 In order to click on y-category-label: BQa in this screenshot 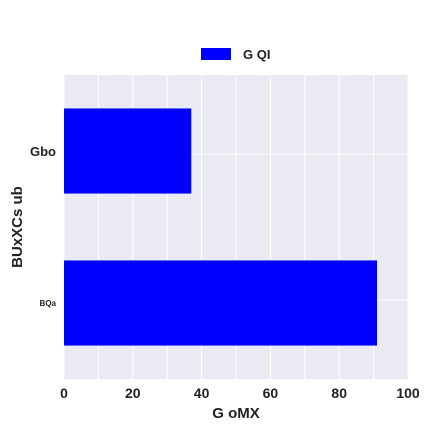, I will do `click(48, 303)`.